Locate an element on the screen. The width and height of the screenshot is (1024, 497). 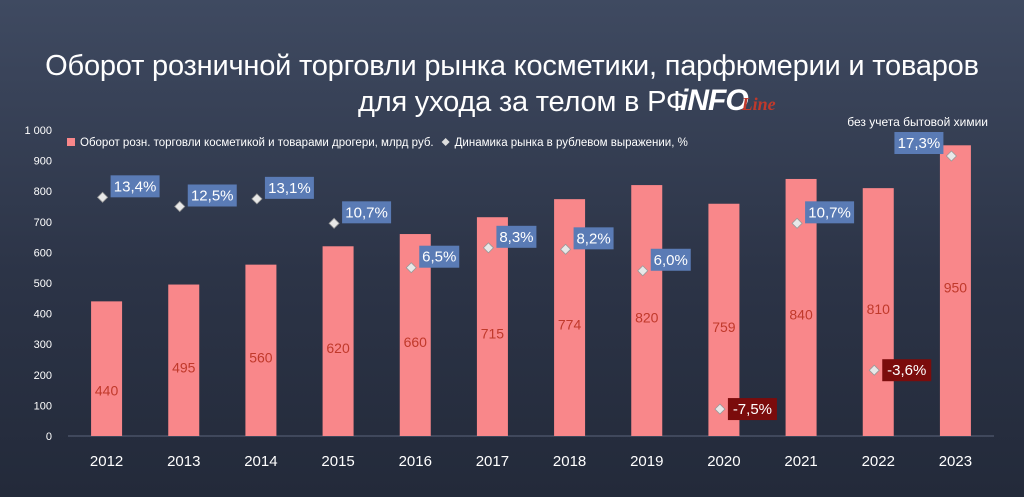
dynamics-value-label: 6,0% is located at coordinates (671, 260).